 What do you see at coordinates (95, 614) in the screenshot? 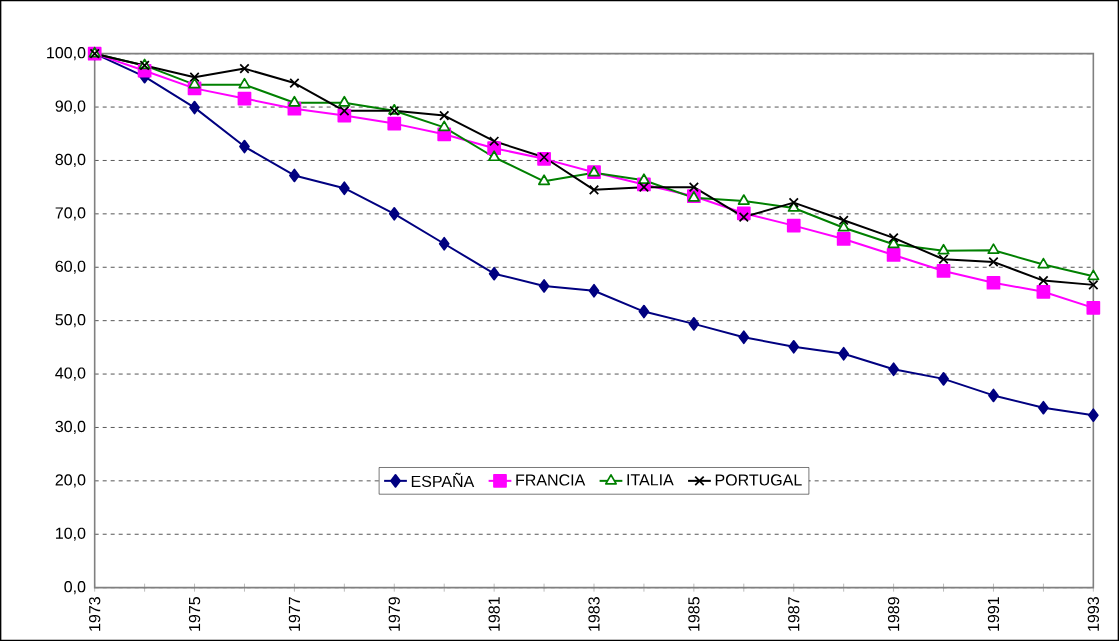
I see `x-tick-label: 1973` at bounding box center [95, 614].